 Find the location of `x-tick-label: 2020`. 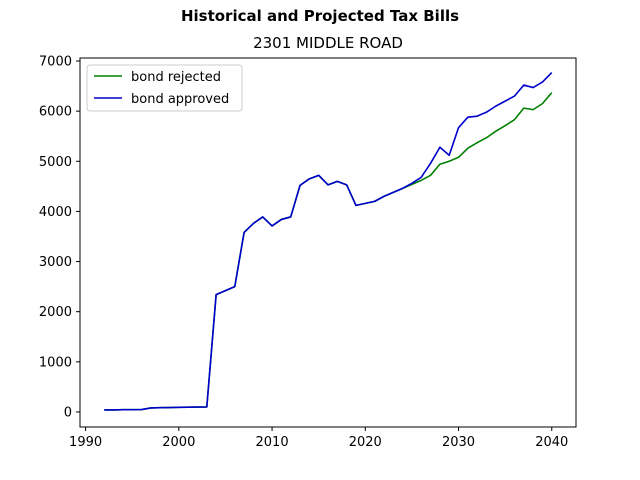

x-tick-label: 2020 is located at coordinates (365, 442).